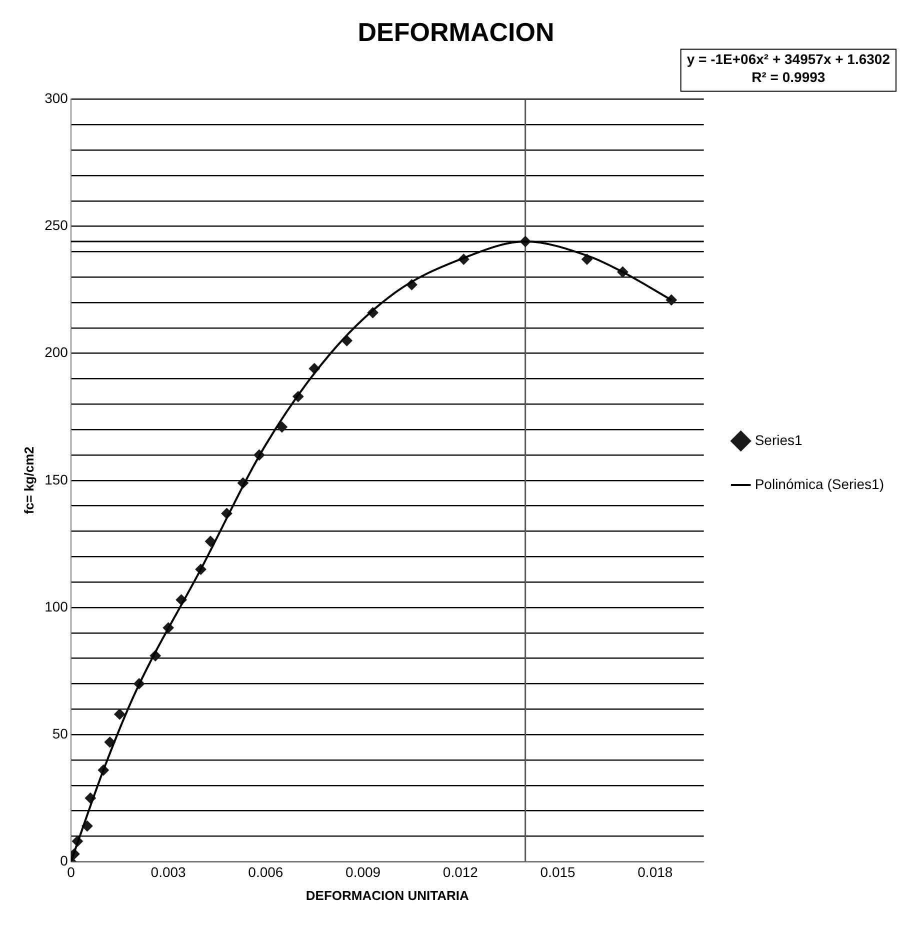 Image resolution: width=912 pixels, height=939 pixels. Describe the element at coordinates (655, 872) in the screenshot. I see `x-tick-label: 0.018` at that location.